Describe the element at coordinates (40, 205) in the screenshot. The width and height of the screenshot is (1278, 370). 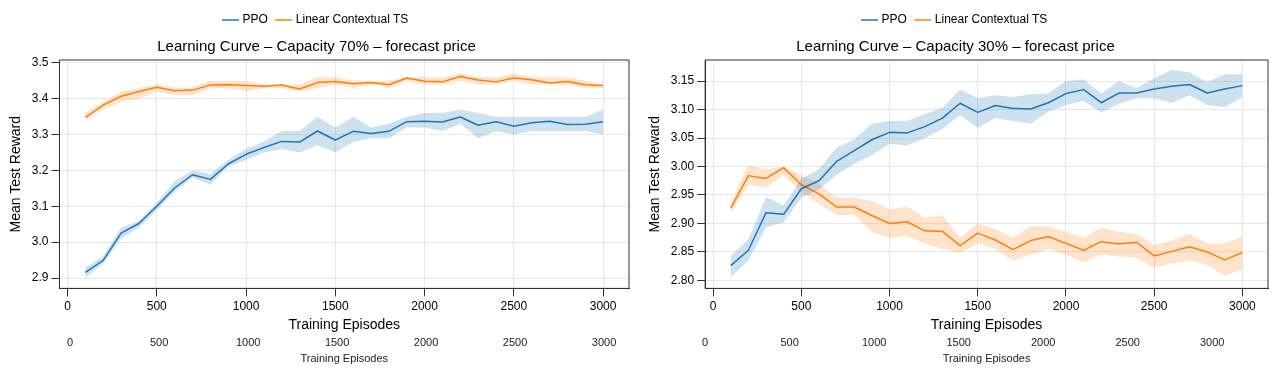
I see `y-tick-label: 3.1` at that location.